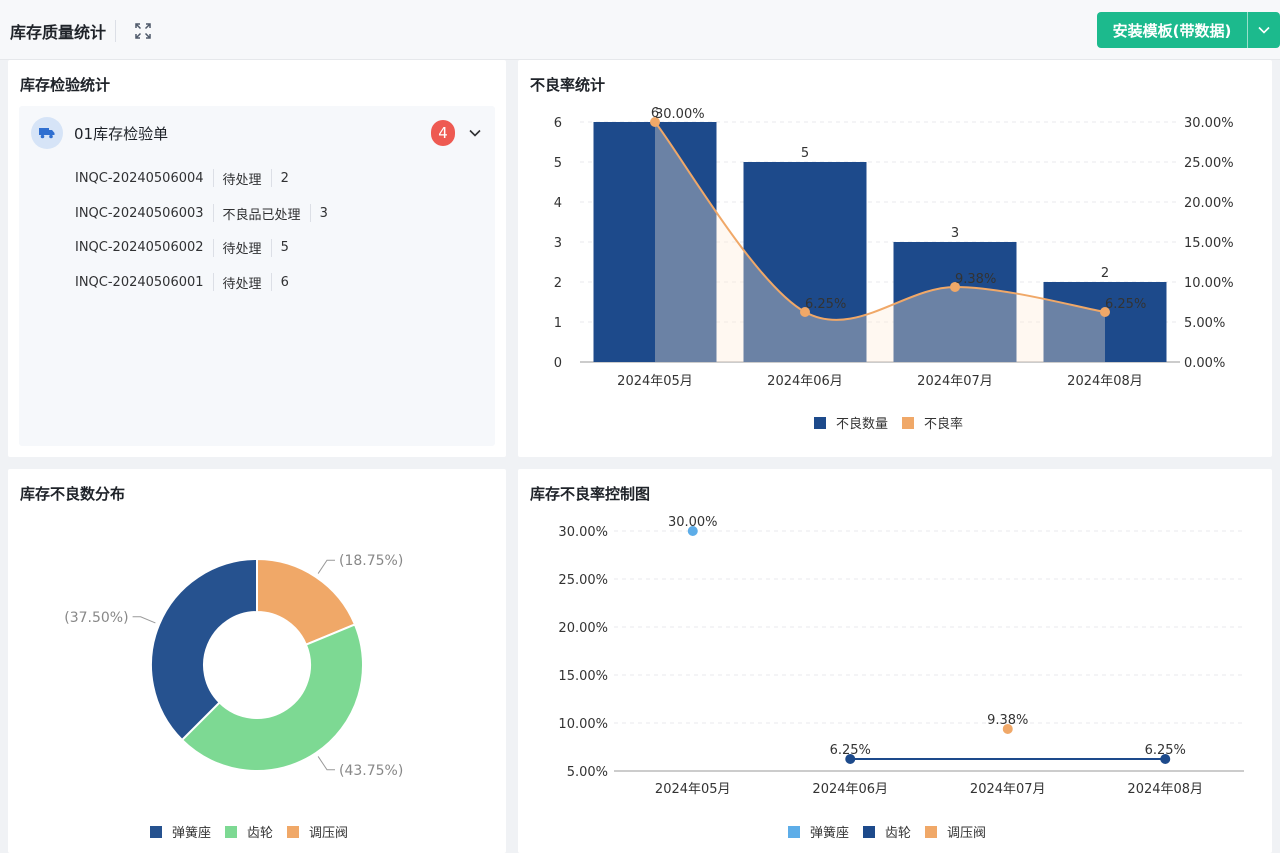 This screenshot has height=853, width=1280. I want to click on control-legend: 弹簧座 齿轮 调压阀, so click(894, 831).